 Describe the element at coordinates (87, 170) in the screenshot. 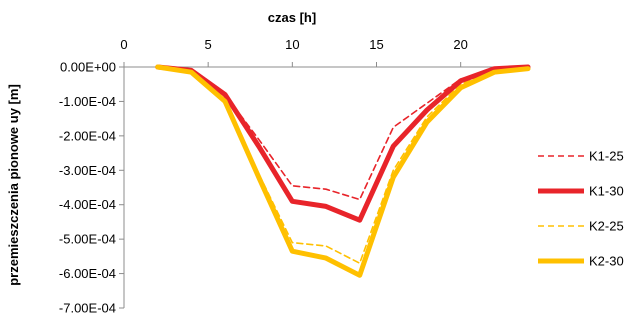

I see `y-tick-label: -3.00E-04` at that location.